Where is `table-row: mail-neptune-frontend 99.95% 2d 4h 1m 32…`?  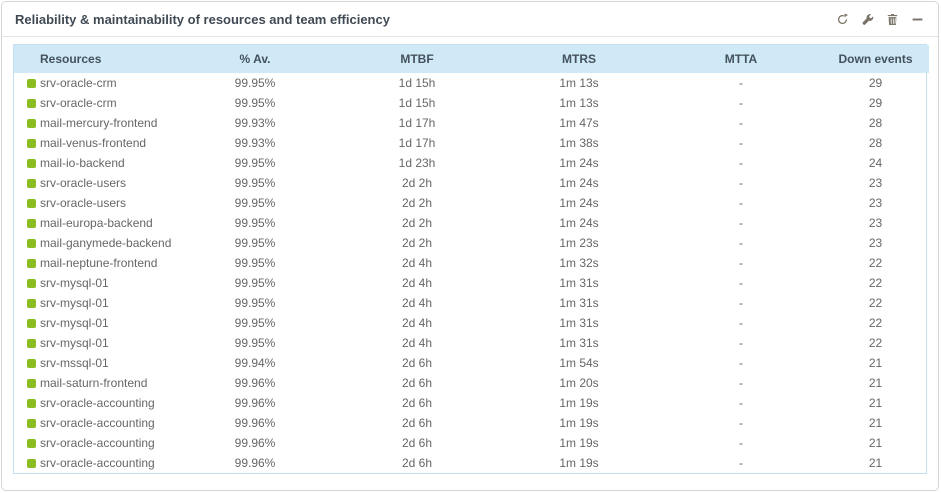
table-row: mail-neptune-frontend 99.95% 2d 4h 1m 32… is located at coordinates (471, 263).